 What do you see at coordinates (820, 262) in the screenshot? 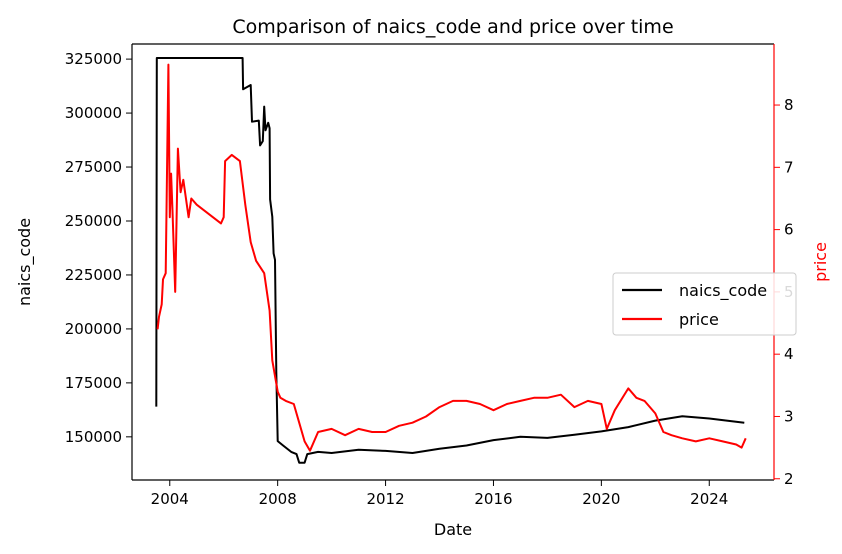
I see `y-right-axis-label: price` at bounding box center [820, 262].